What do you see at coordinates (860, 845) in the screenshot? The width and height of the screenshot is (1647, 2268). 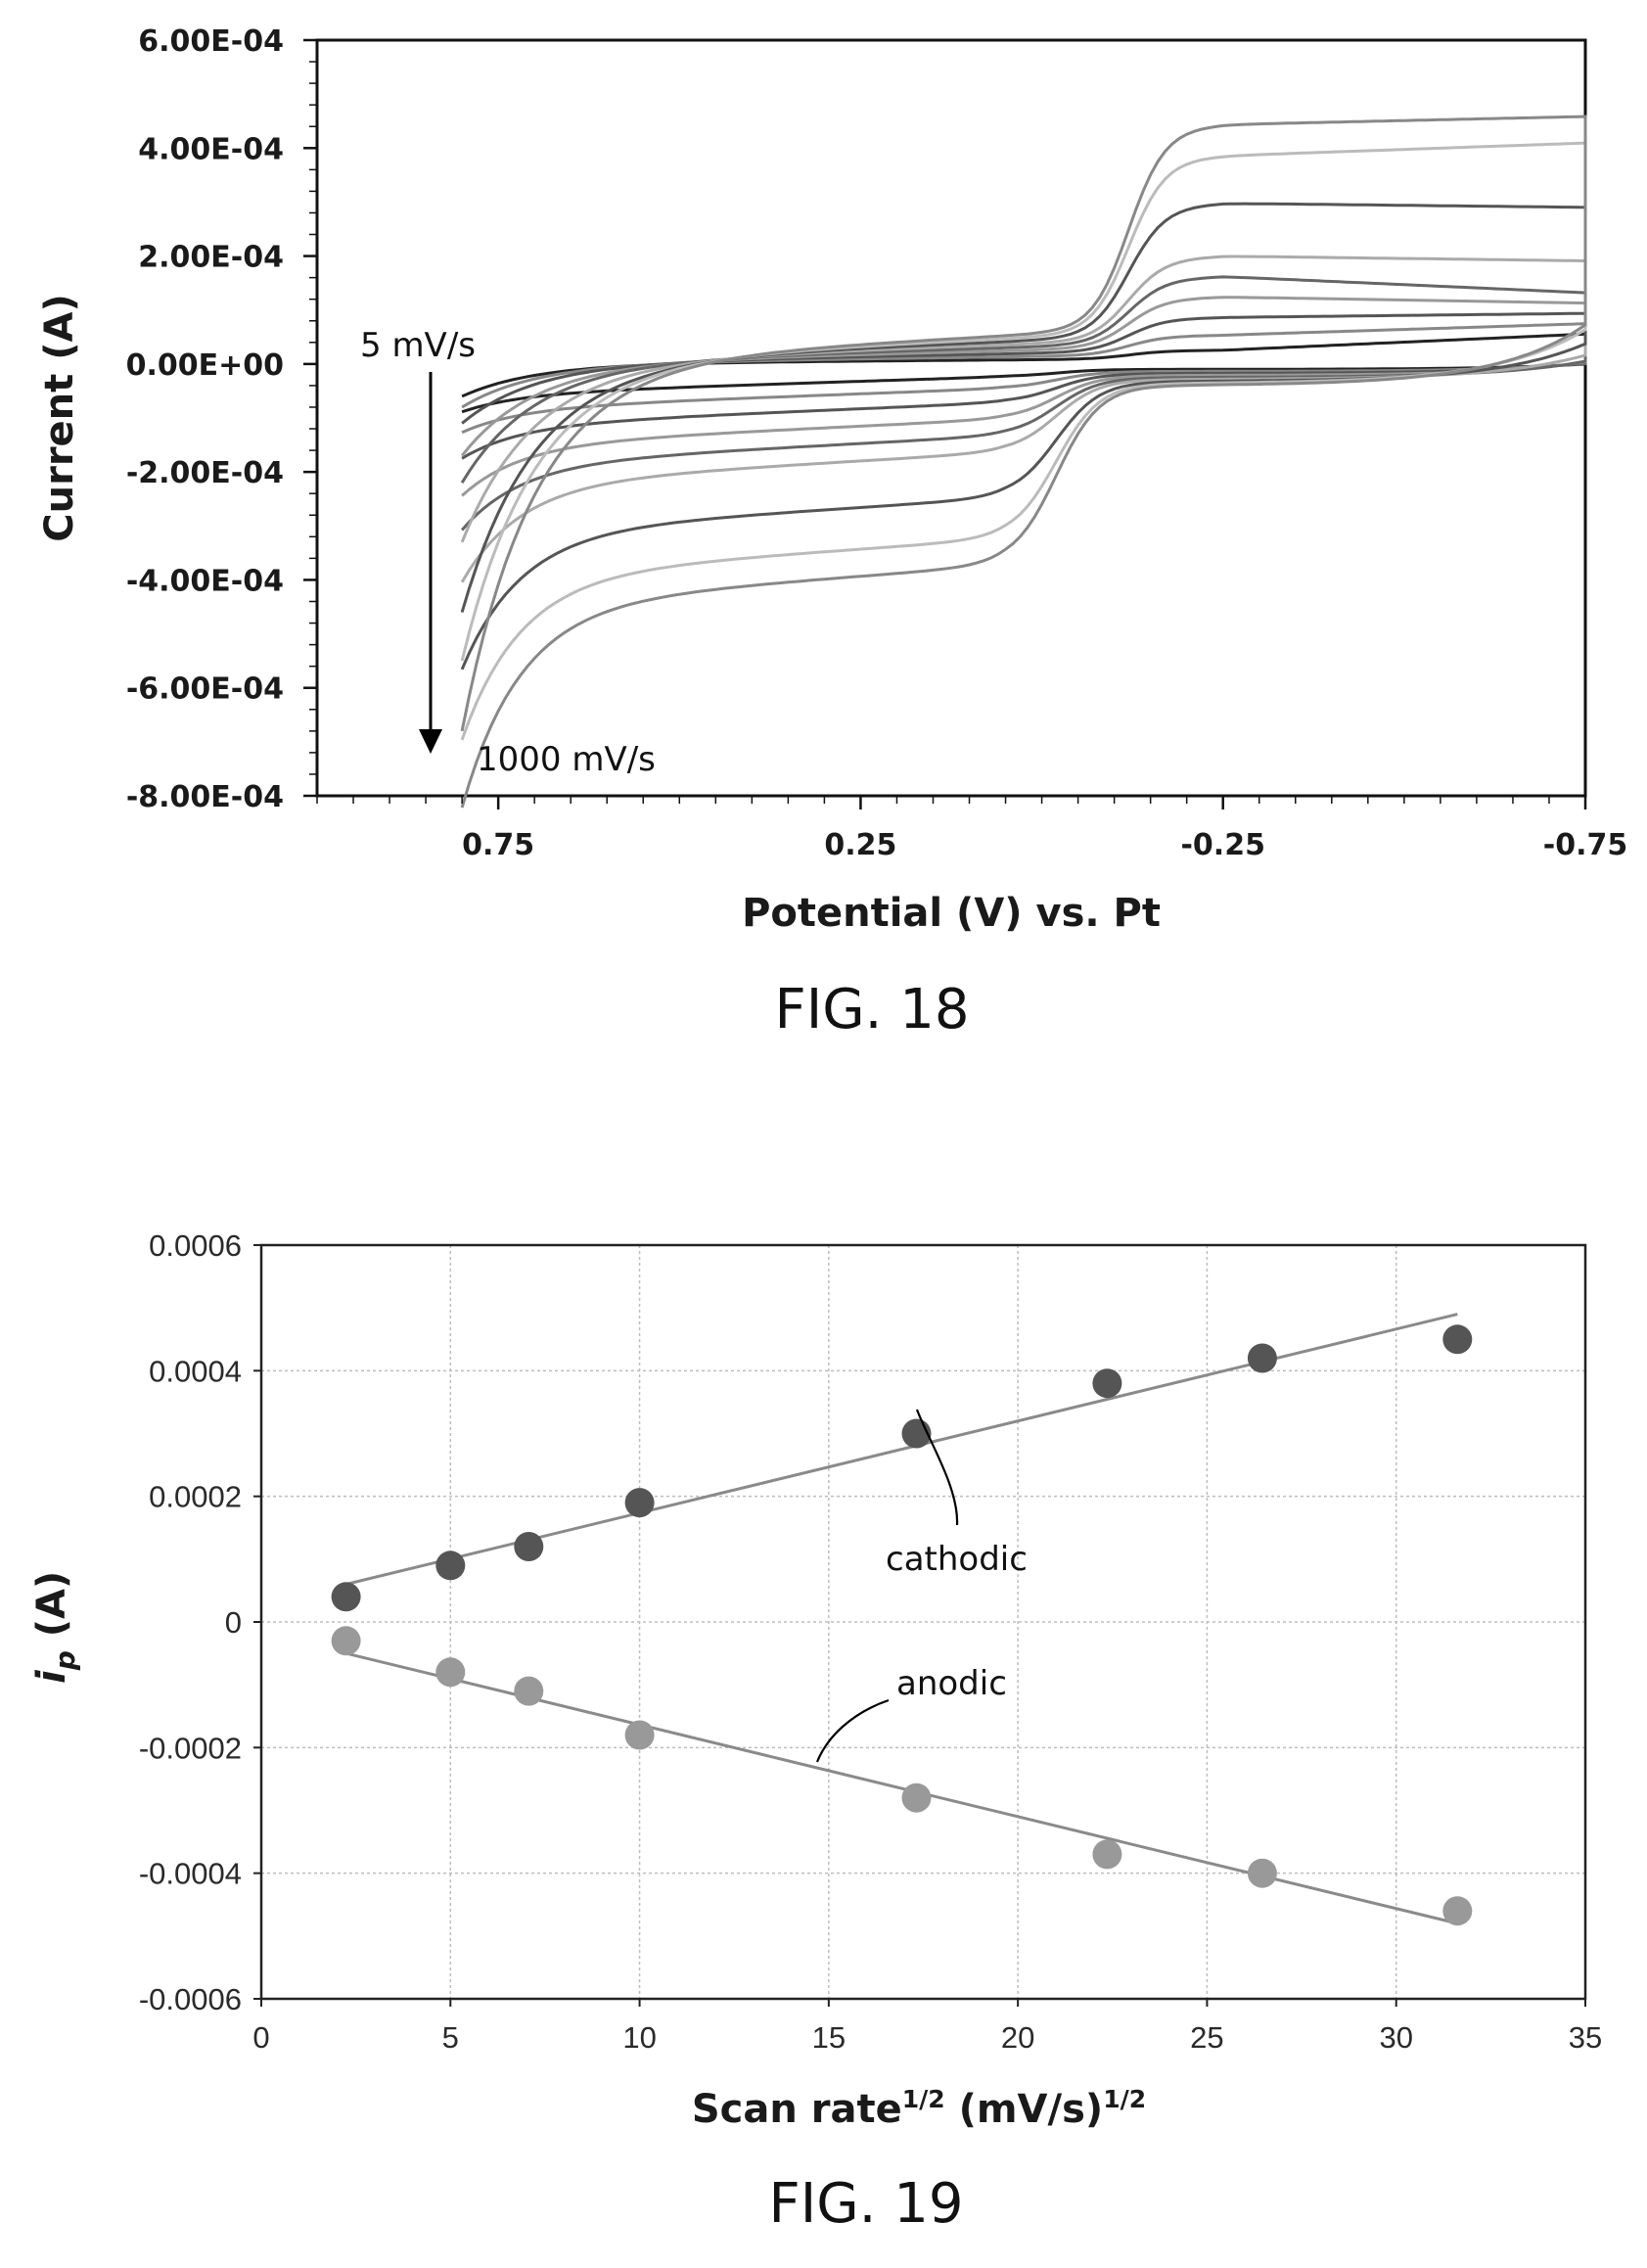 I see `fig18-x-tick-label: 0.25` at bounding box center [860, 845].